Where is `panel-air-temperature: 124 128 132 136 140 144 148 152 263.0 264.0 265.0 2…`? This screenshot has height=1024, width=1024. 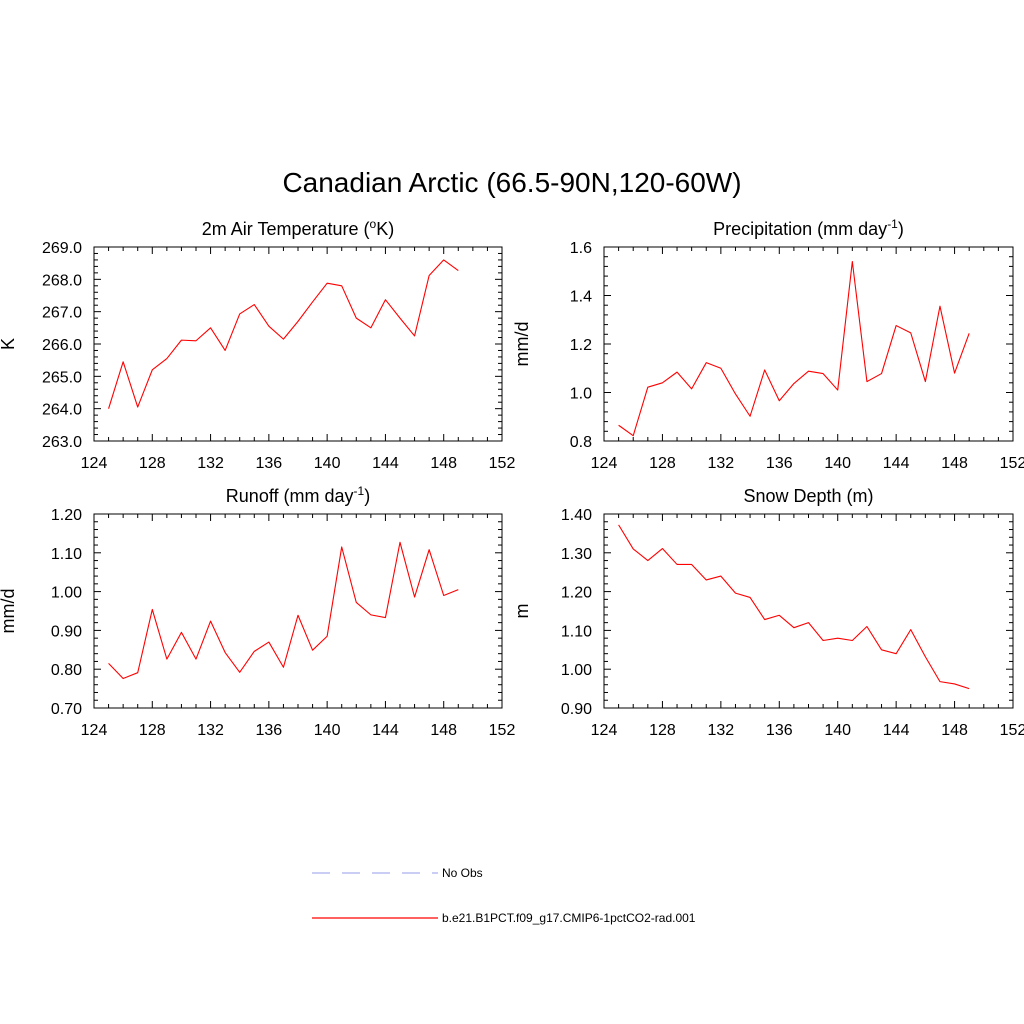
panel-air-temperature: 124 128 132 136 140 144 148 152 263.0 264.0 265.0 2… is located at coordinates (257, 344).